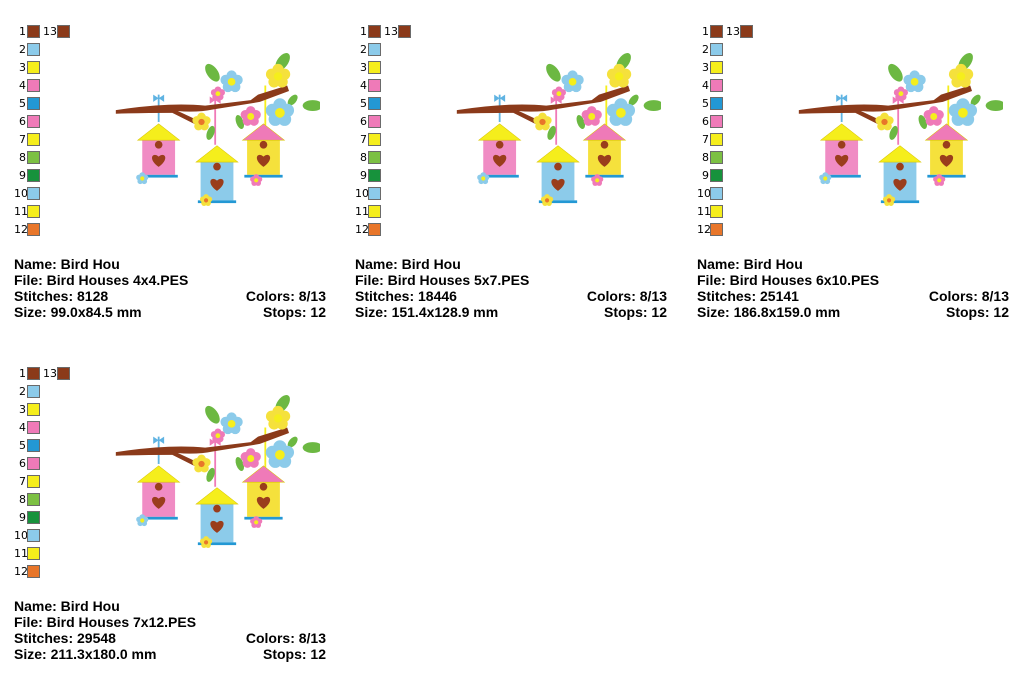  I want to click on palette-number: 5, so click(363, 103).